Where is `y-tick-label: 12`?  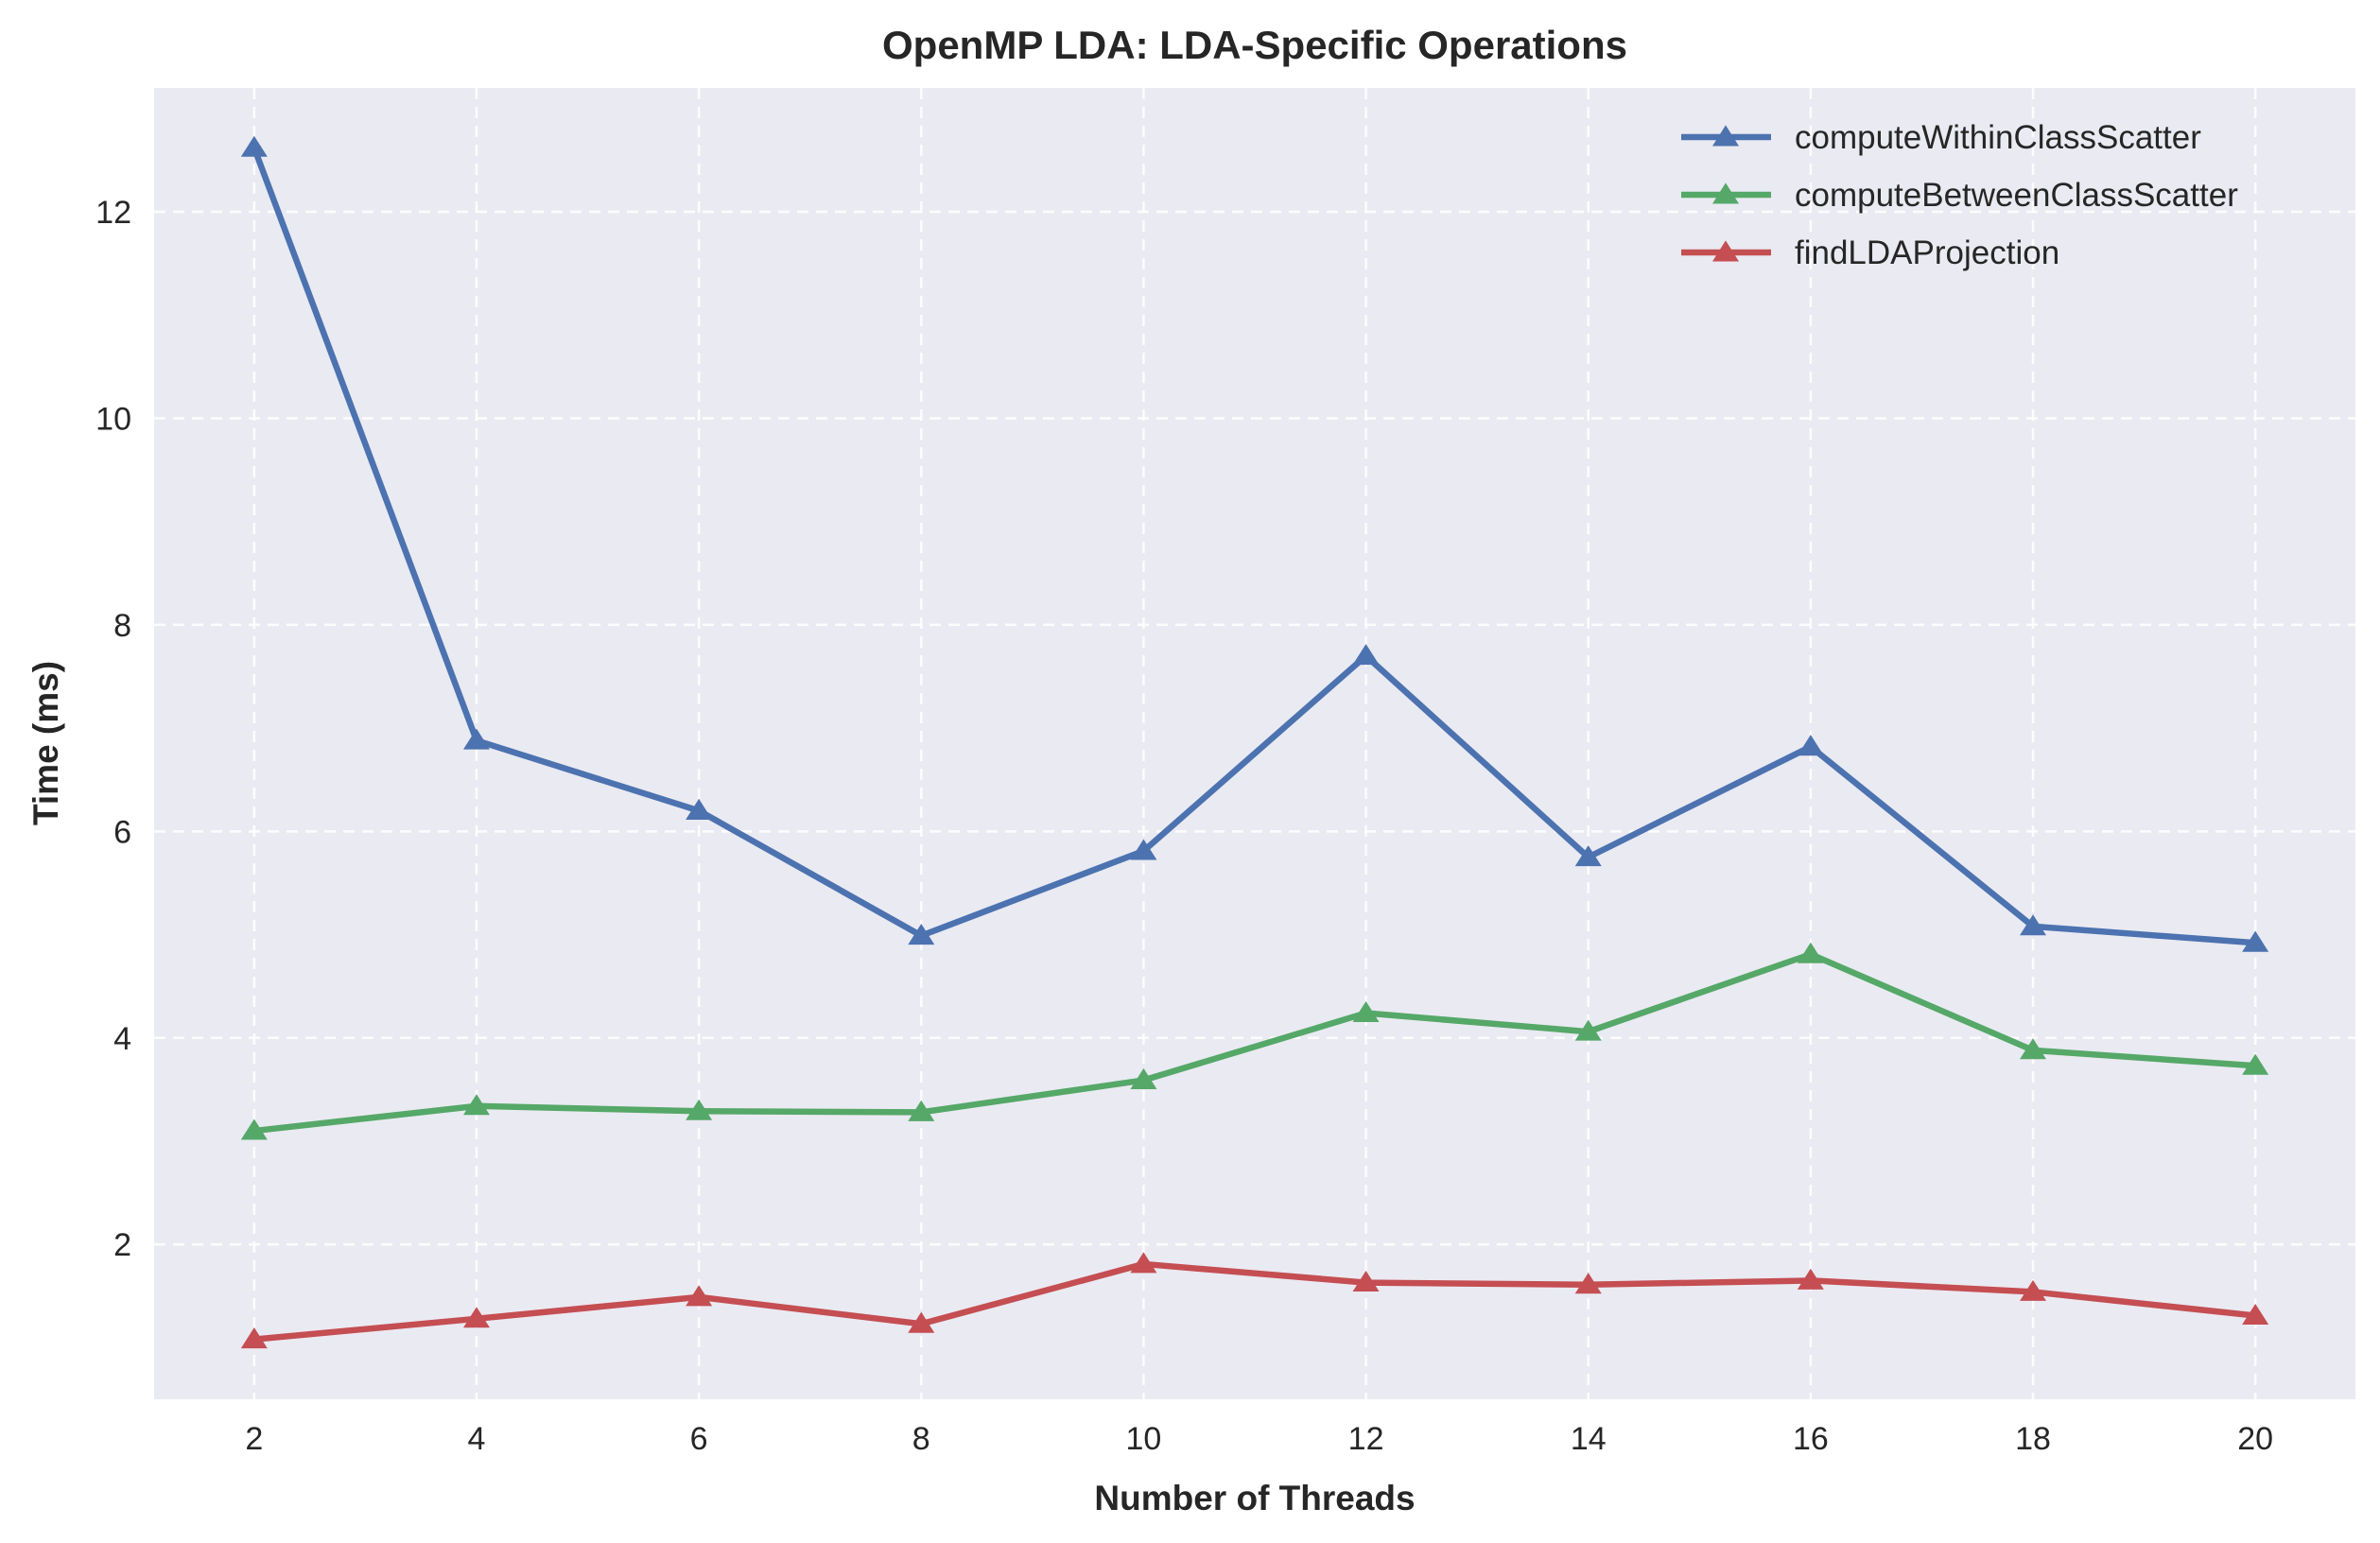 y-tick-label: 12 is located at coordinates (113, 213).